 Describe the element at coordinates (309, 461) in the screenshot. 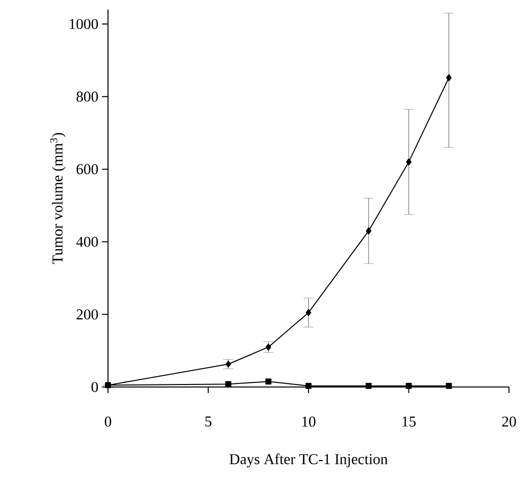

I see `x-axis-title: Days After TC-1 Injection` at that location.